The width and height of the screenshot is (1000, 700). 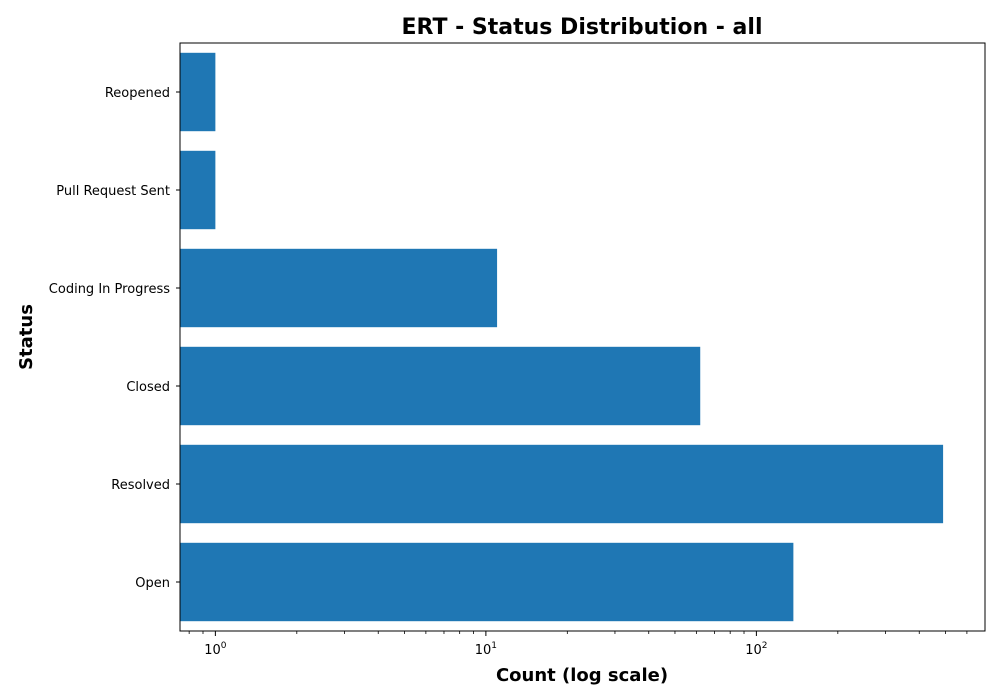 I want to click on y-tick-label-resolved: Resolved, so click(x=140, y=485).